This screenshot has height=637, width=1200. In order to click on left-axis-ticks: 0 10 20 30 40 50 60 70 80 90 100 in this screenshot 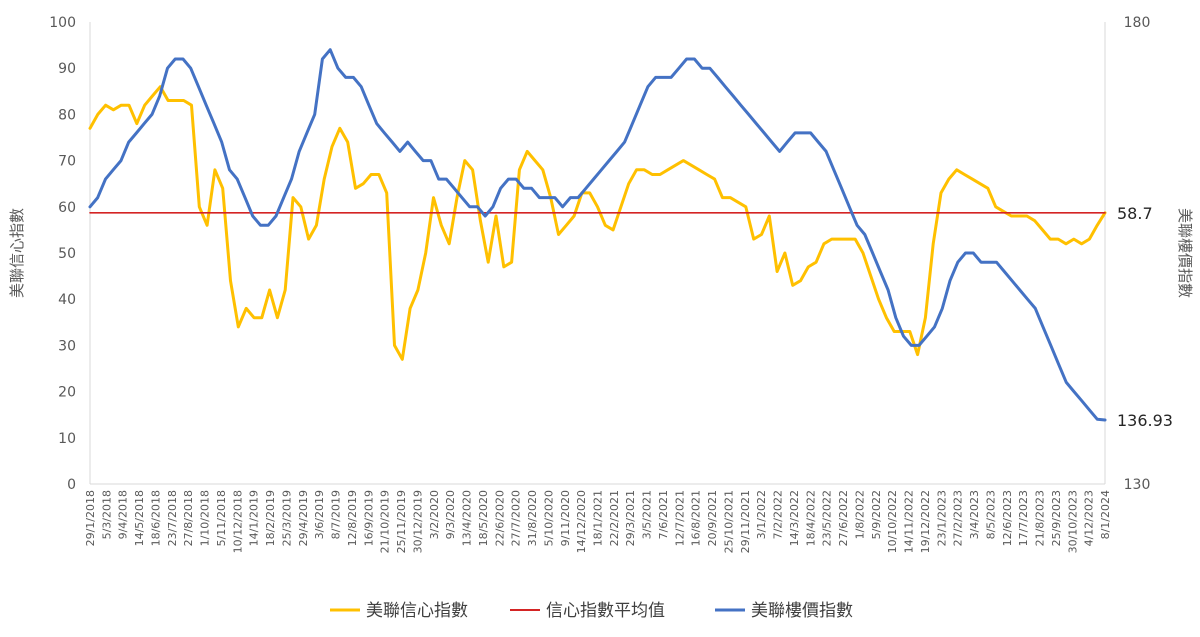, I will do `click(62, 254)`.